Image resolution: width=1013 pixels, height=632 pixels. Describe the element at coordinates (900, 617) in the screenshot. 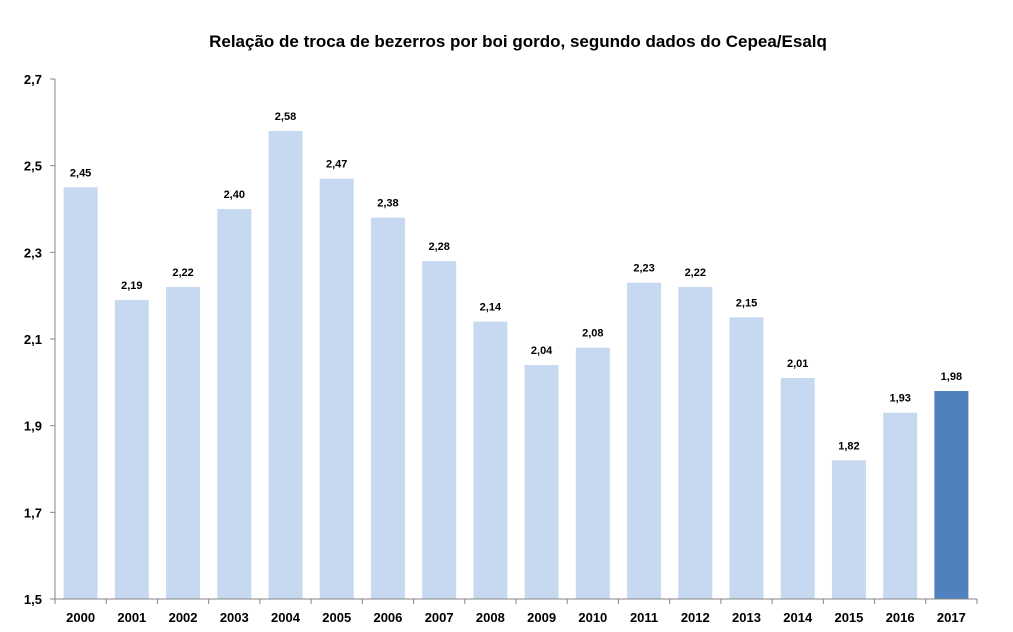

I see `x-tick-label-2016: 2016` at that location.